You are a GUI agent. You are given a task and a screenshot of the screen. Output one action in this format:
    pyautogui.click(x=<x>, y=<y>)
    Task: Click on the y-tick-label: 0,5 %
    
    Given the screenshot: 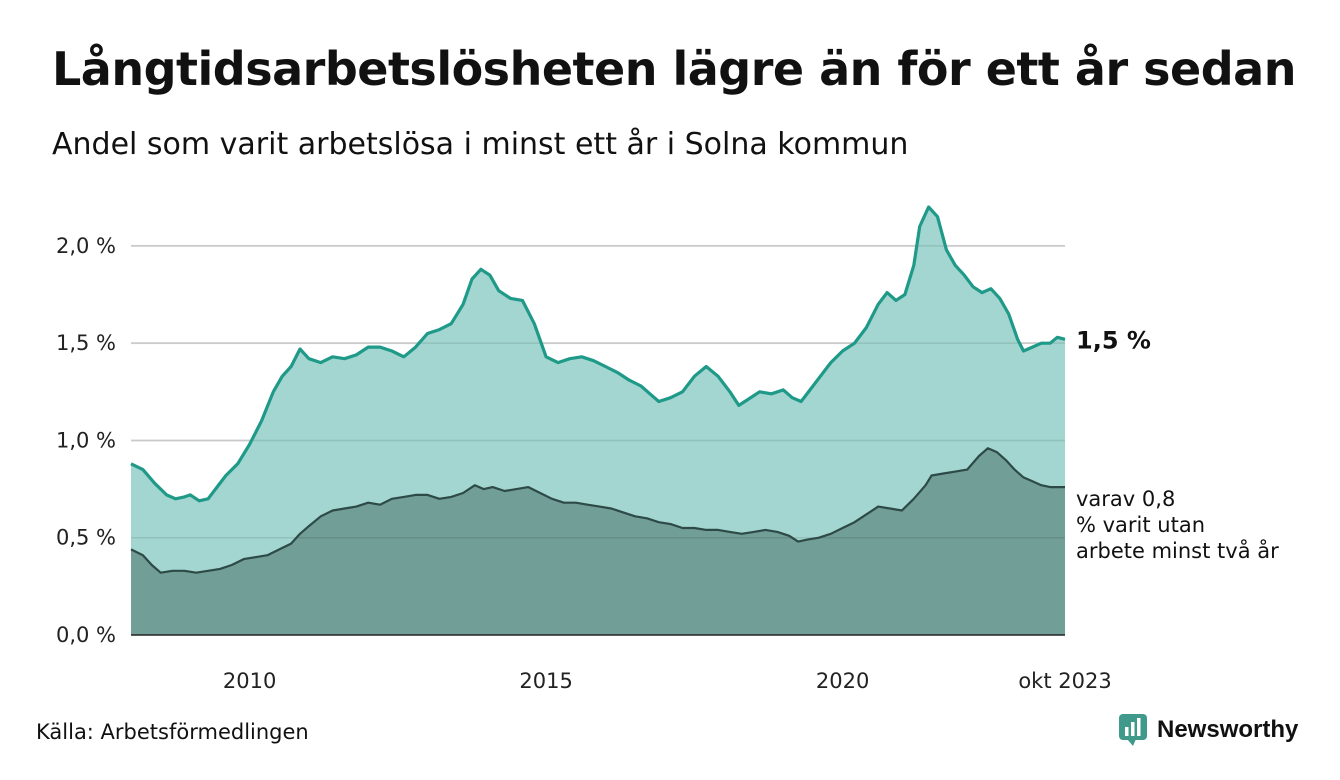 What is the action you would take?
    pyautogui.click(x=86, y=538)
    